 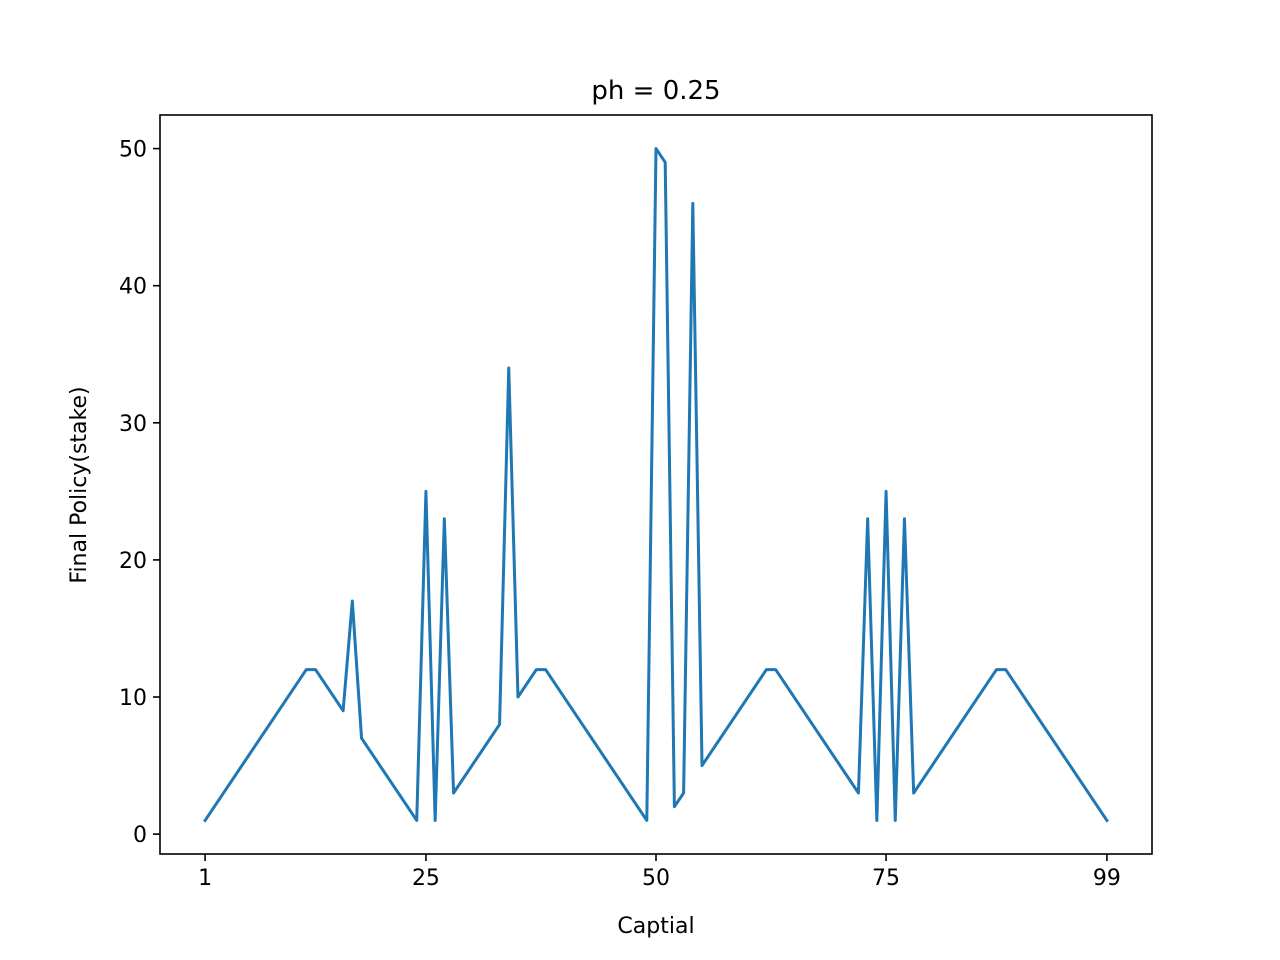 What do you see at coordinates (139, 493) in the screenshot?
I see `y-axis-ticks: 0 10 20 30 40 50` at bounding box center [139, 493].